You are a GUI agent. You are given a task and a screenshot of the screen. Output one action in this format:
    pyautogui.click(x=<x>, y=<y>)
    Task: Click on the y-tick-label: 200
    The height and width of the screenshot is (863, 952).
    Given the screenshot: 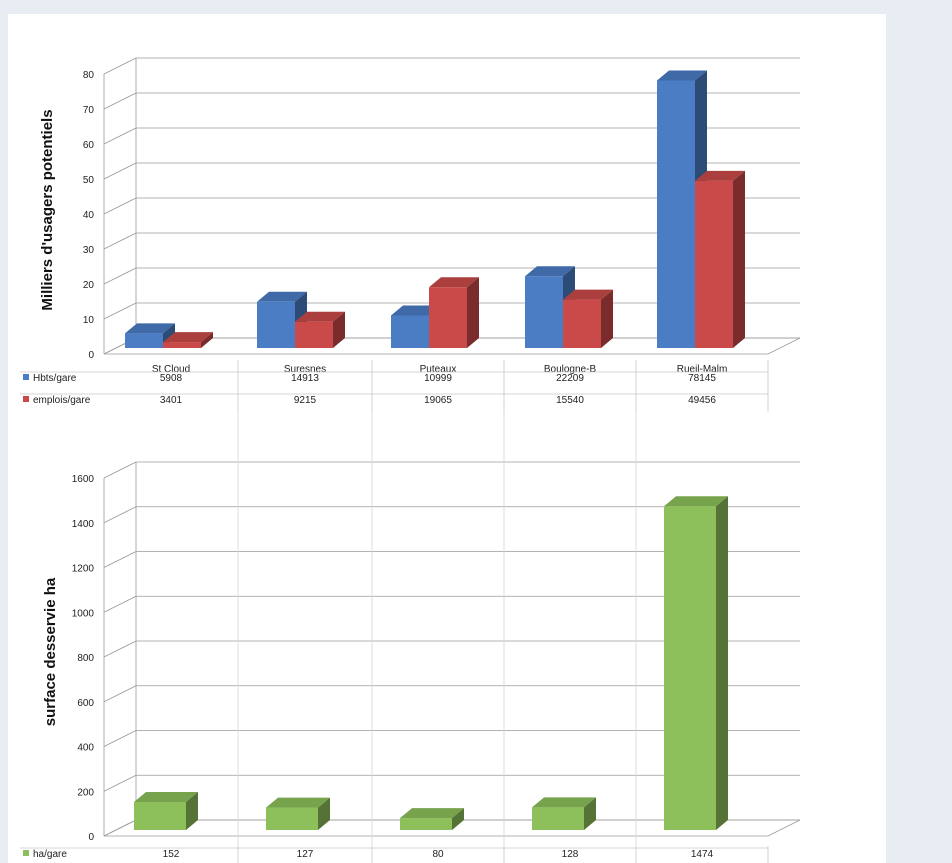 What is the action you would take?
    pyautogui.click(x=85, y=792)
    